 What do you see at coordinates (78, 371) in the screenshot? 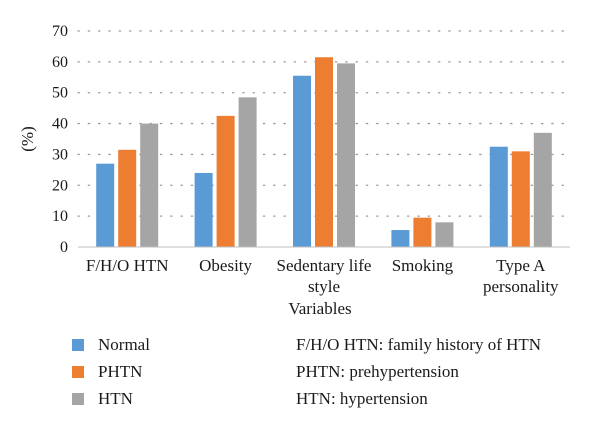
I see `legend-swatch-phtn` at bounding box center [78, 371].